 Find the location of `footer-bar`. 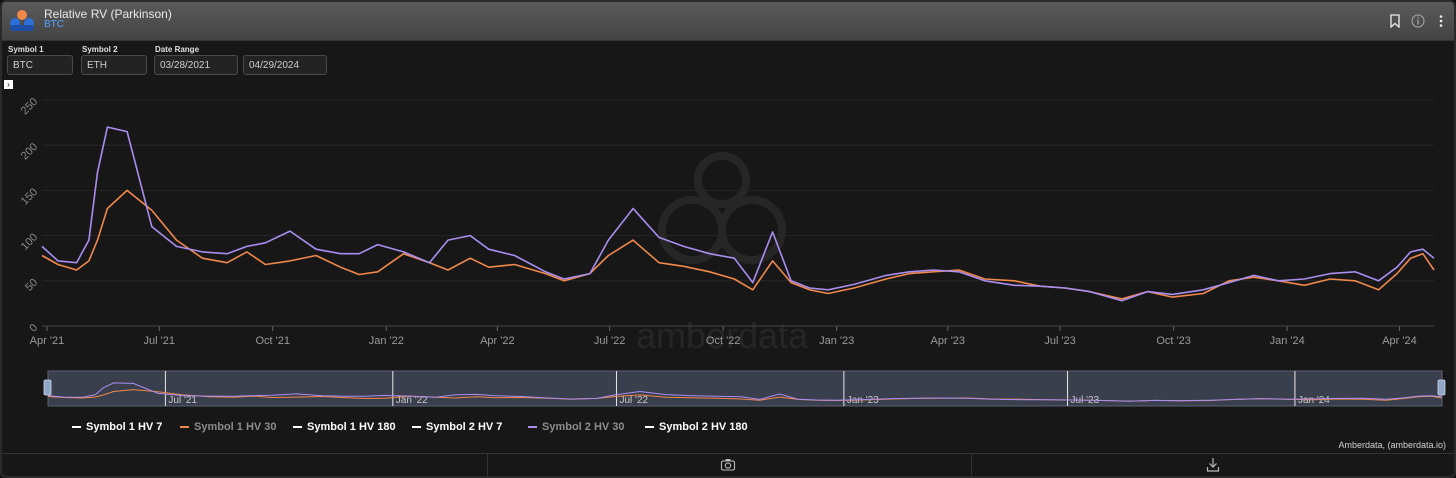

footer-bar is located at coordinates (728, 465).